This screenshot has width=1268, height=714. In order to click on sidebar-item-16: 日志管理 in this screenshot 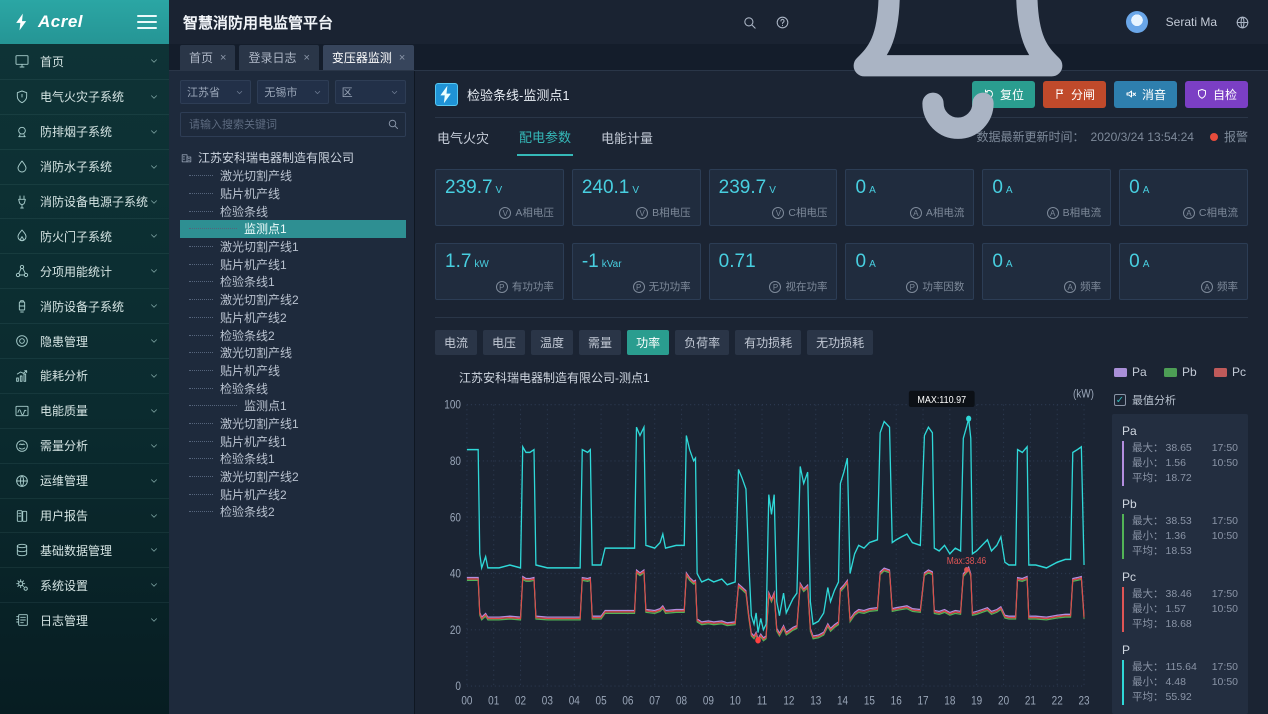, I will do `click(84, 619)`.